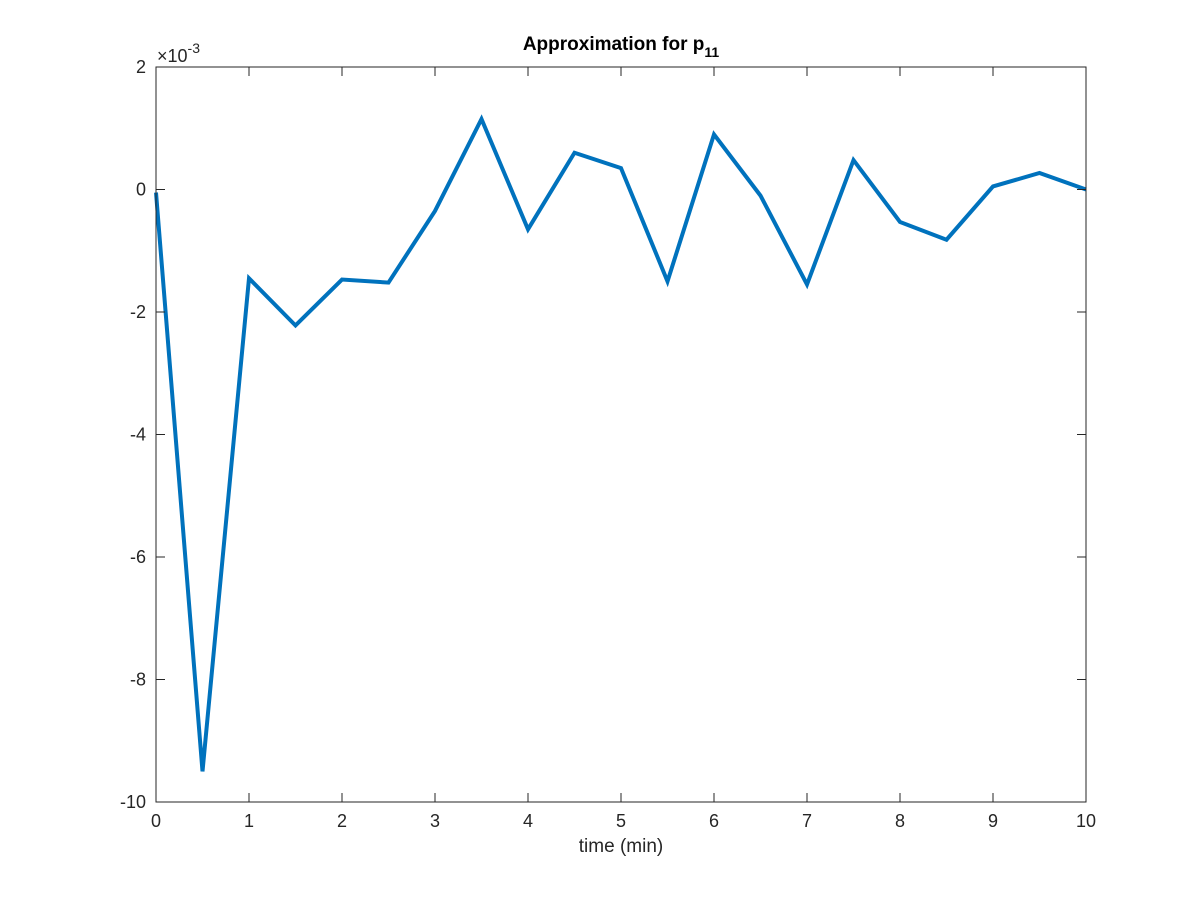 This screenshot has height=905, width=1200. Describe the element at coordinates (621, 846) in the screenshot. I see `x-axis-label: time (min)` at that location.